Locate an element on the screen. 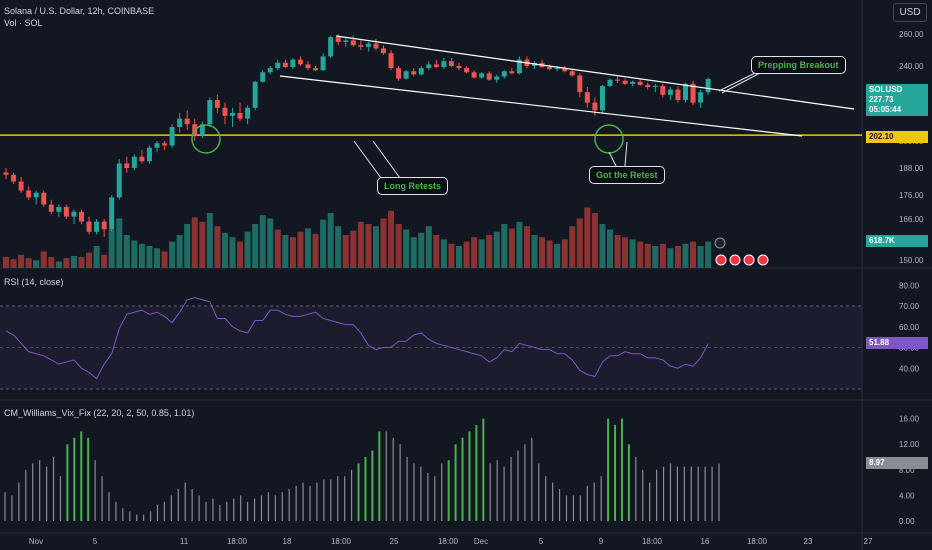  time-axis-tick: Nov is located at coordinates (36, 541).